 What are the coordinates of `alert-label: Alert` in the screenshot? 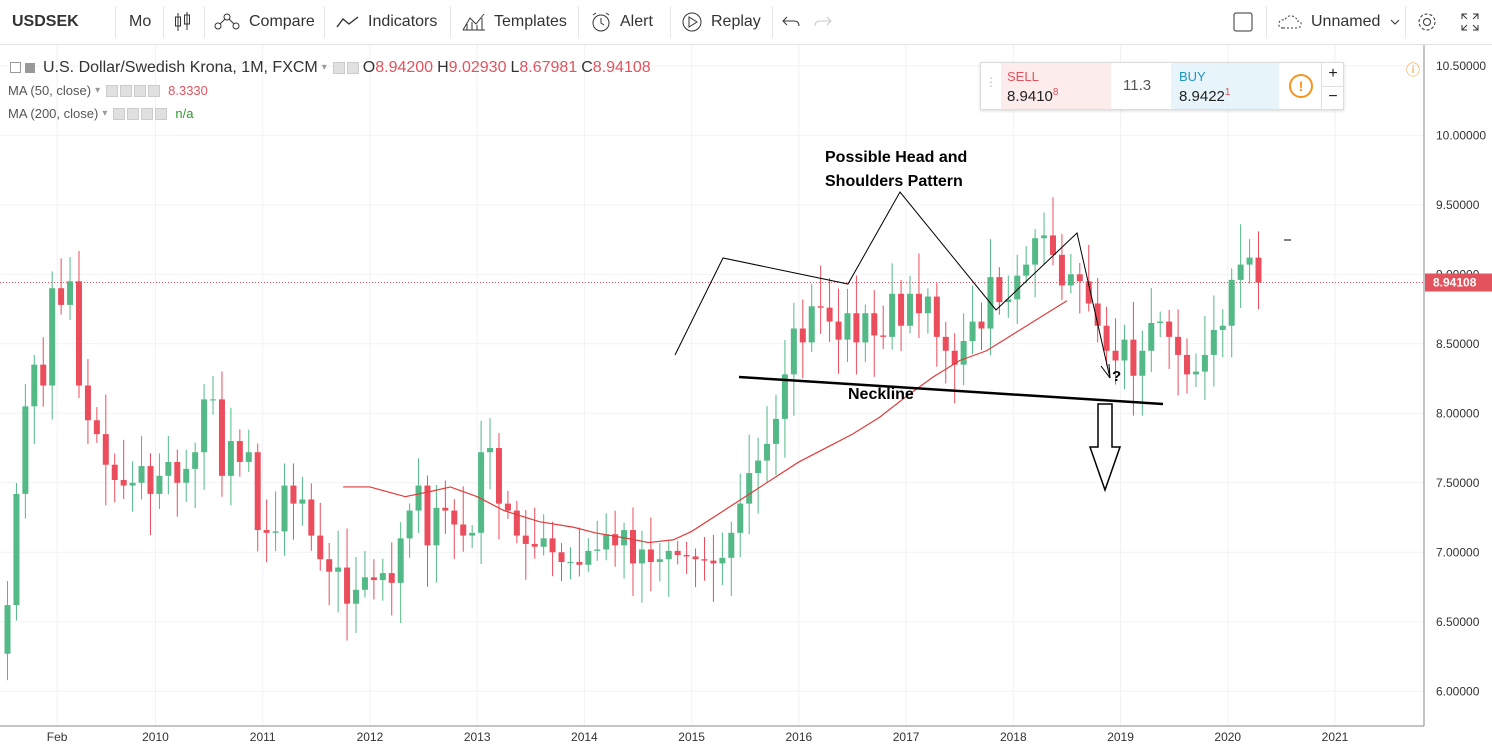 It's located at (636, 21).